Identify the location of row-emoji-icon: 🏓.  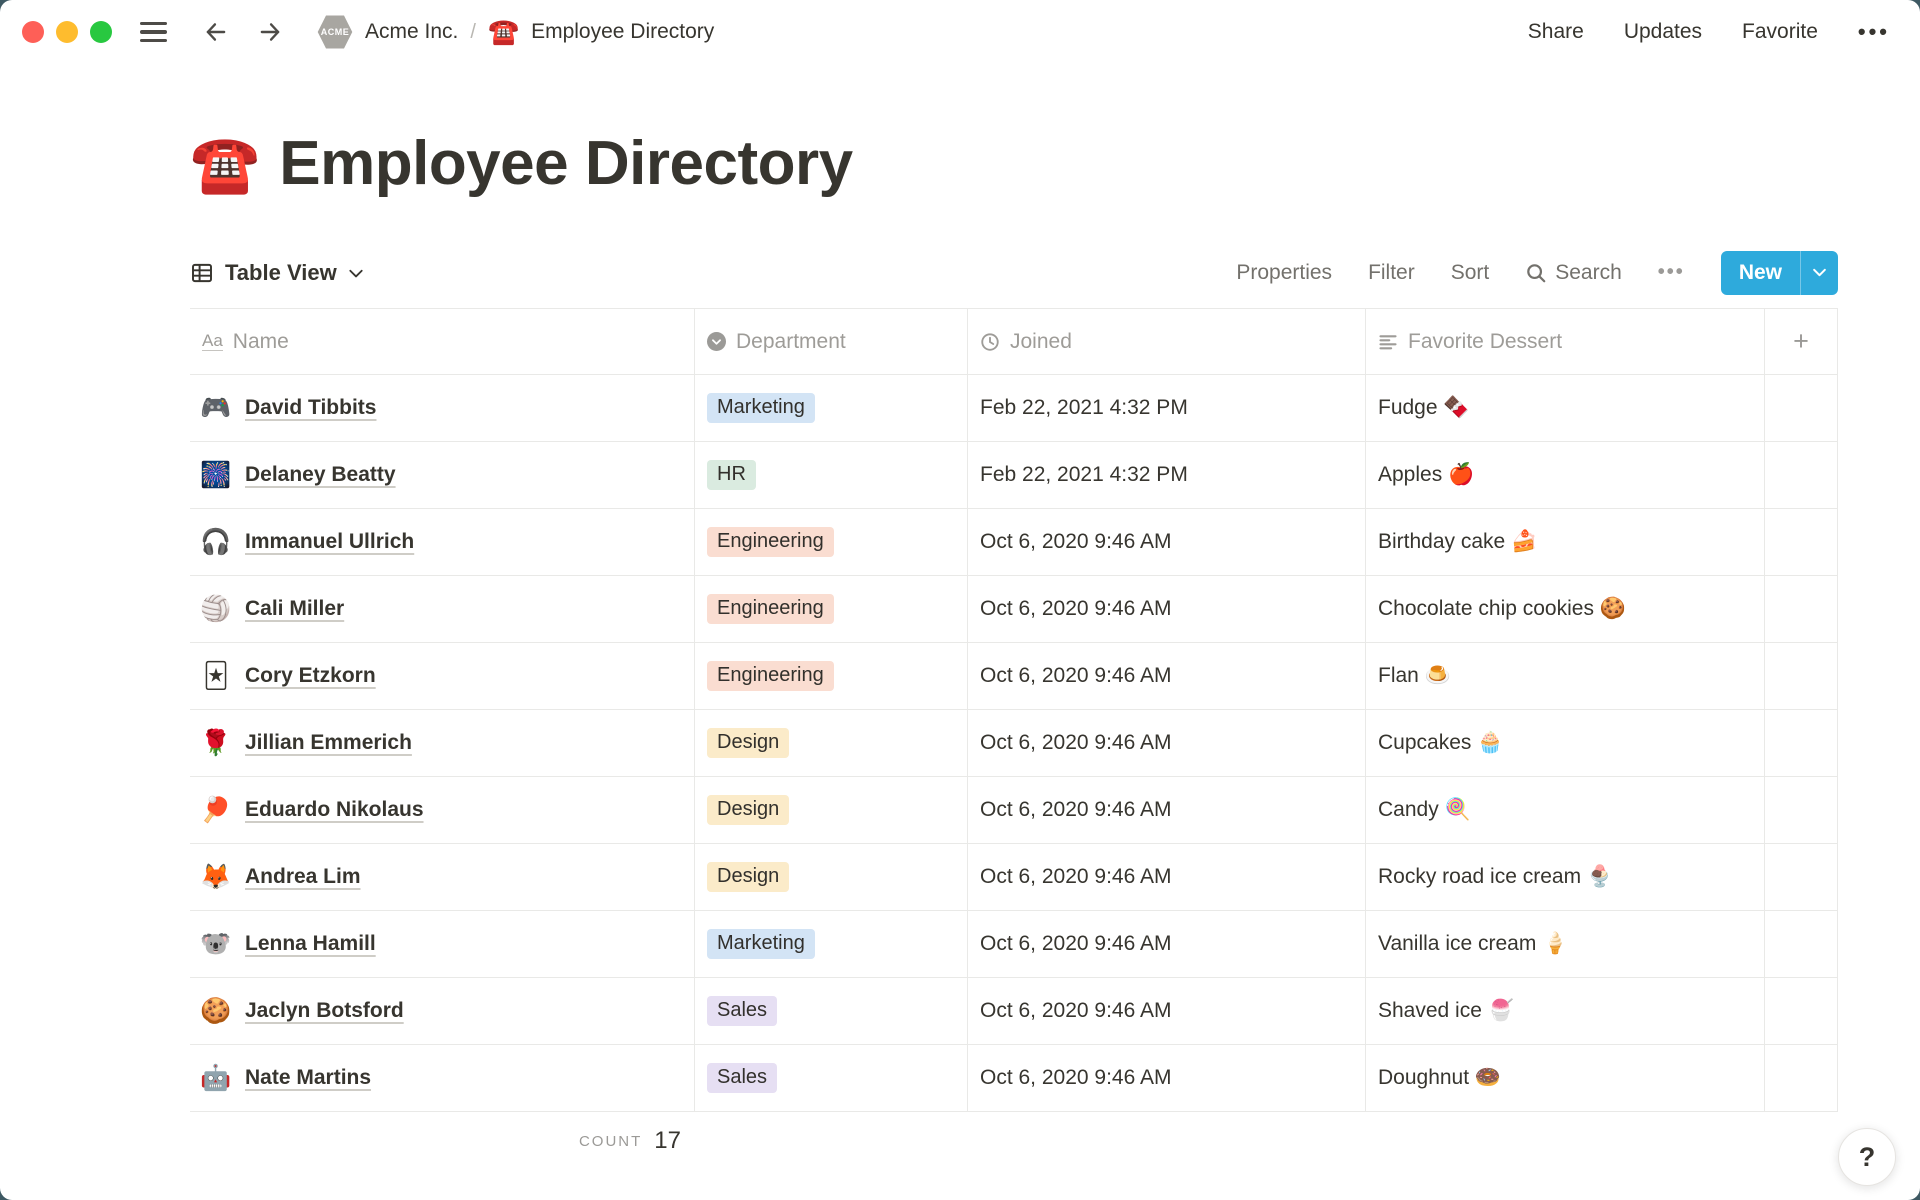
(216, 809).